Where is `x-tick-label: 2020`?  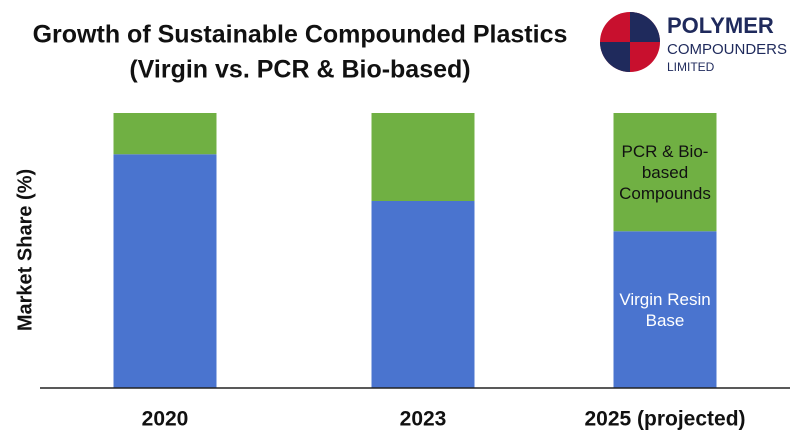
x-tick-label: 2020 is located at coordinates (165, 419).